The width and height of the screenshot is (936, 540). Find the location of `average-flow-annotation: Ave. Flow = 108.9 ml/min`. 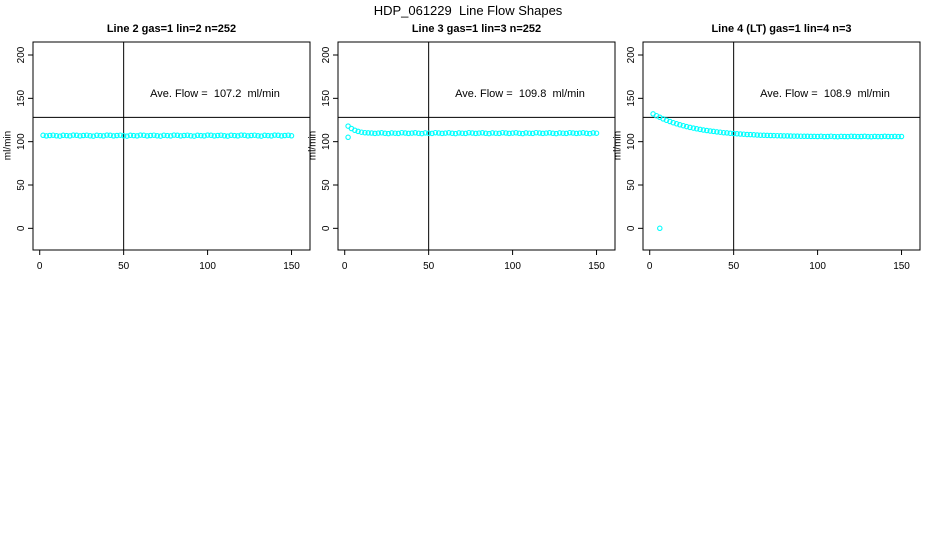

average-flow-annotation: Ave. Flow = 108.9 ml/min is located at coordinates (825, 94).